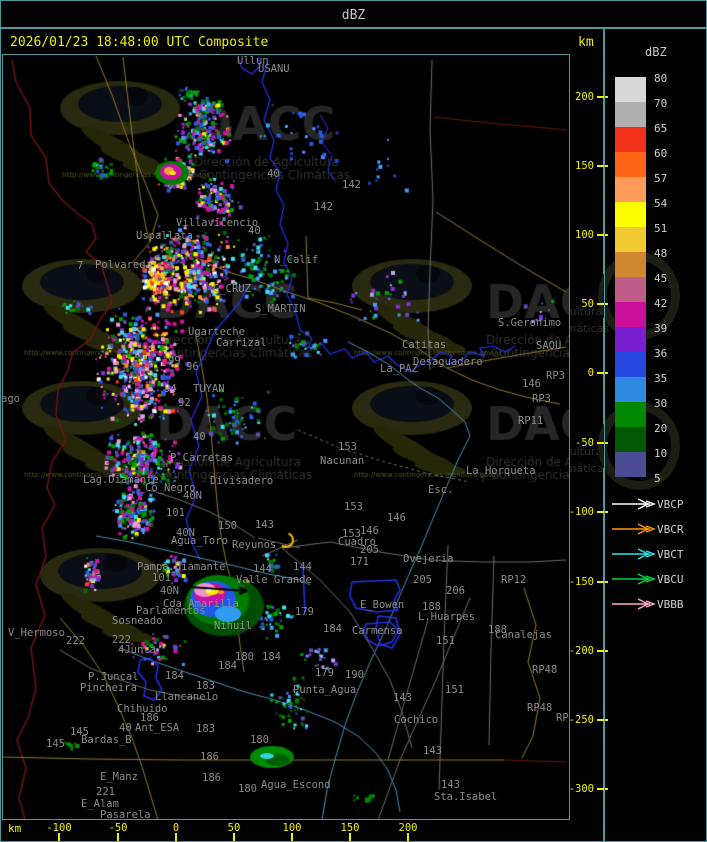  Describe the element at coordinates (15, 828) in the screenshot. I see `bottom-axis-unit: km` at that location.